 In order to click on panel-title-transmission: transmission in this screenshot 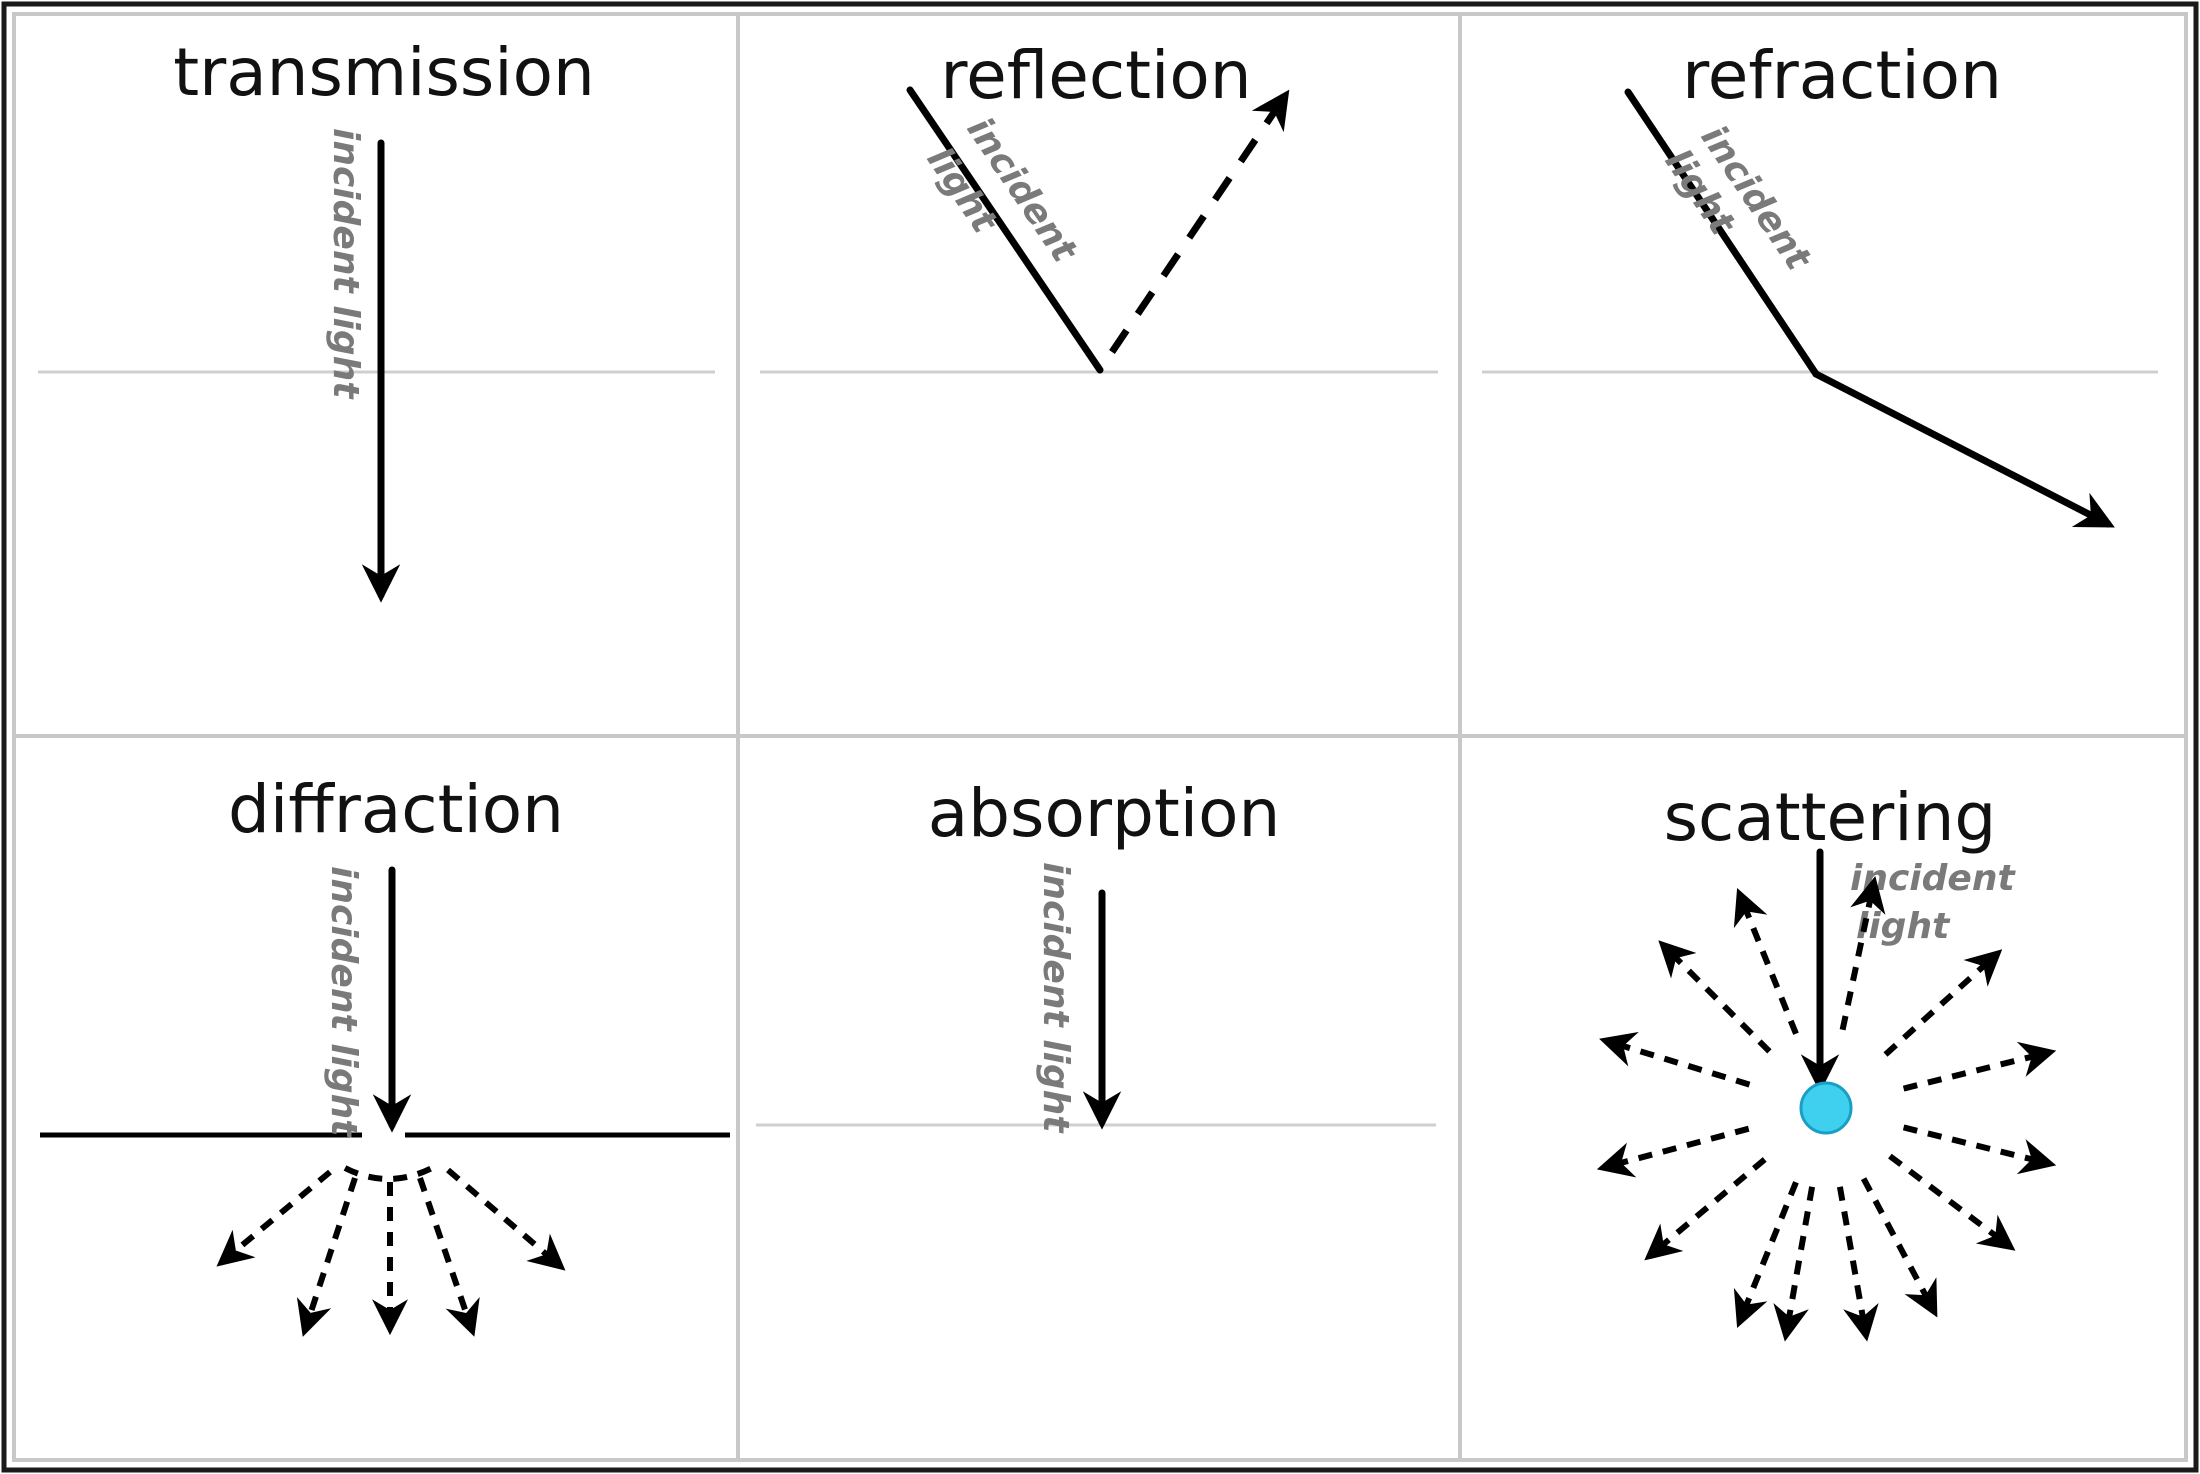, I will do `click(384, 72)`.